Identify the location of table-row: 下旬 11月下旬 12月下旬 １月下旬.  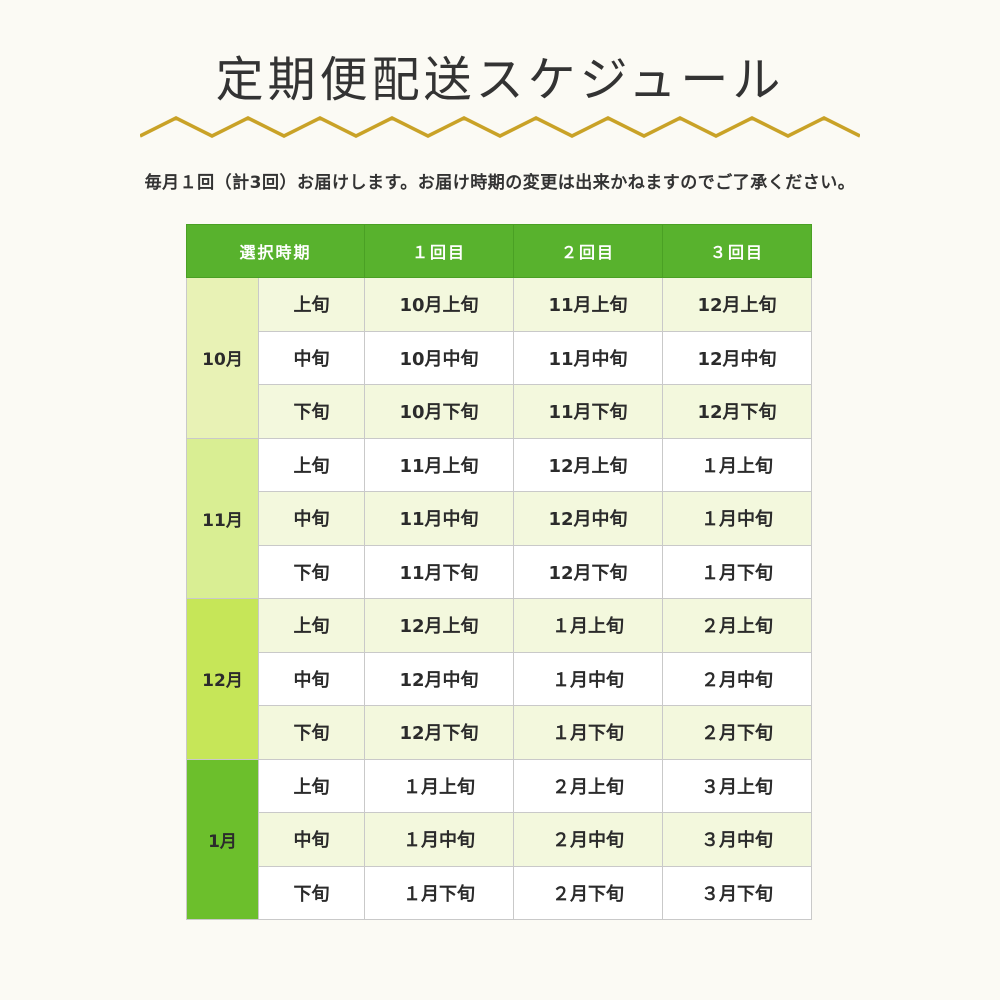
(500, 571).